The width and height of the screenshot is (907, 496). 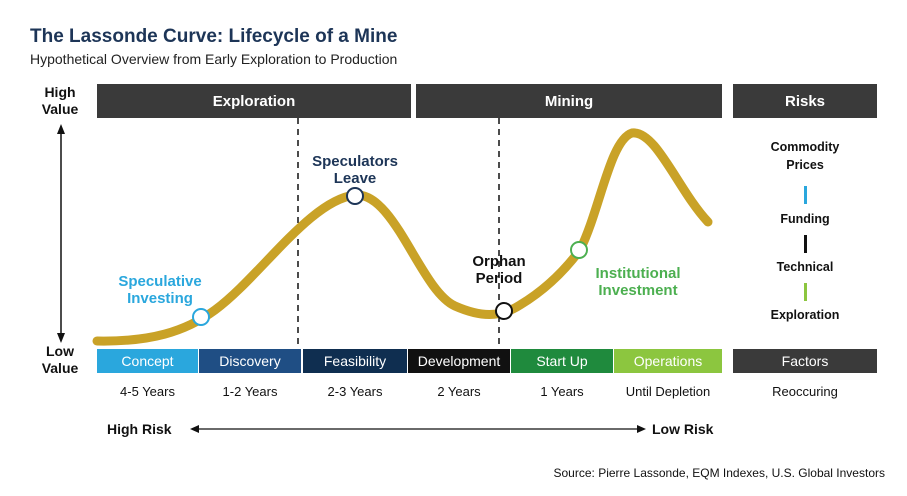 I want to click on value-axis-down-arrow-icon, so click(x=61, y=338).